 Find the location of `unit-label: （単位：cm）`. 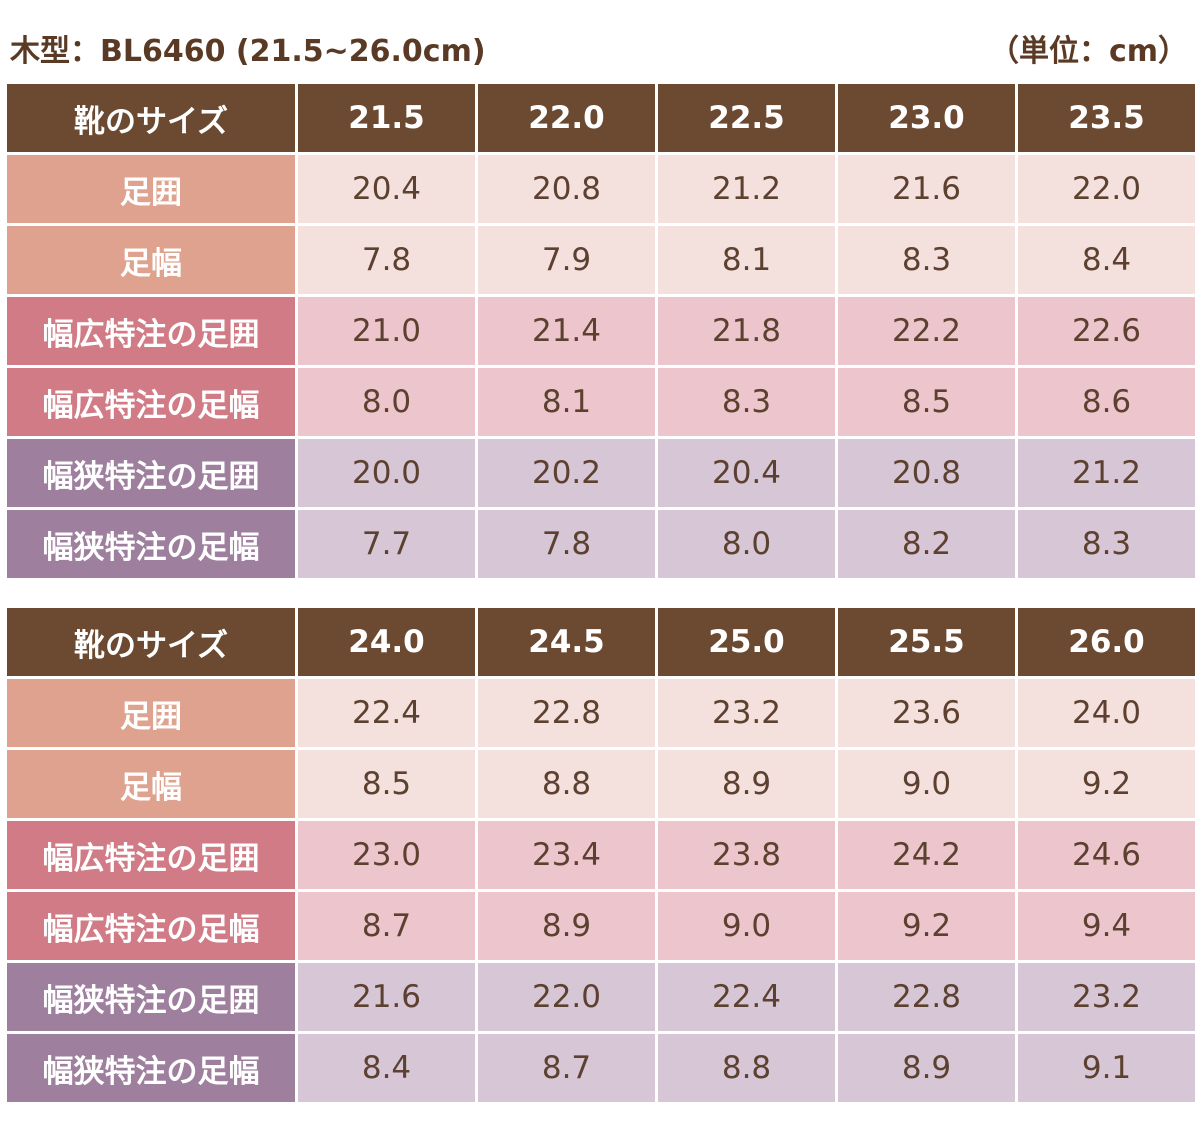

unit-label: （単位：cm） is located at coordinates (1088, 51).